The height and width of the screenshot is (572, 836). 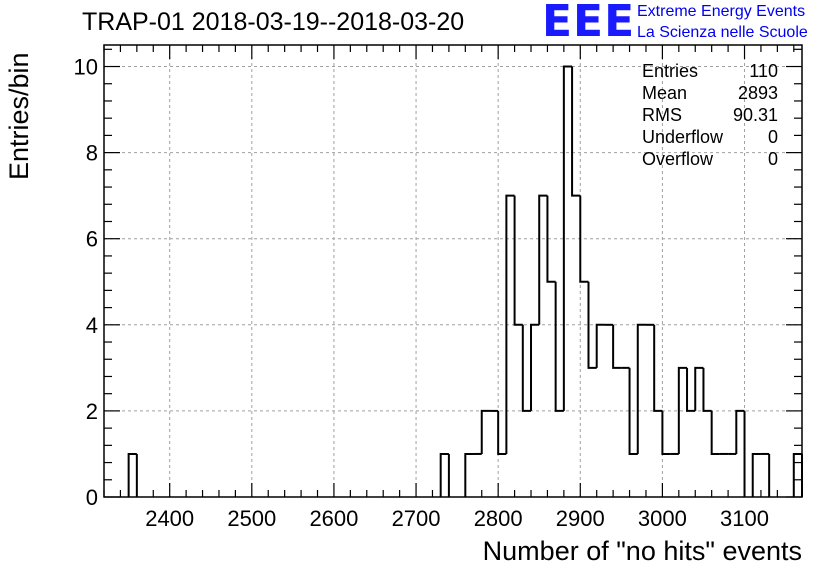 I want to click on logo-text-line1: Extreme Energy Events, so click(x=721, y=11).